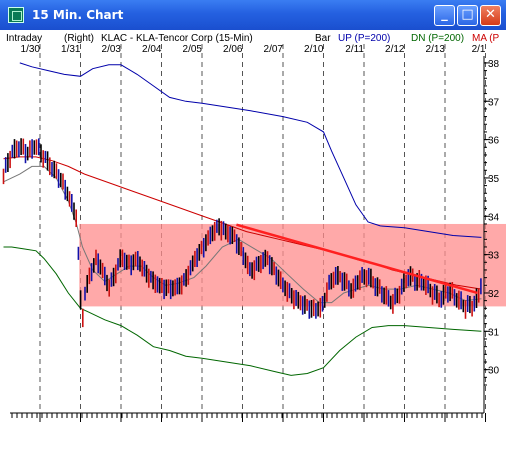 The image size is (506, 460). I want to click on axis-side-label: (Right), so click(79, 38).